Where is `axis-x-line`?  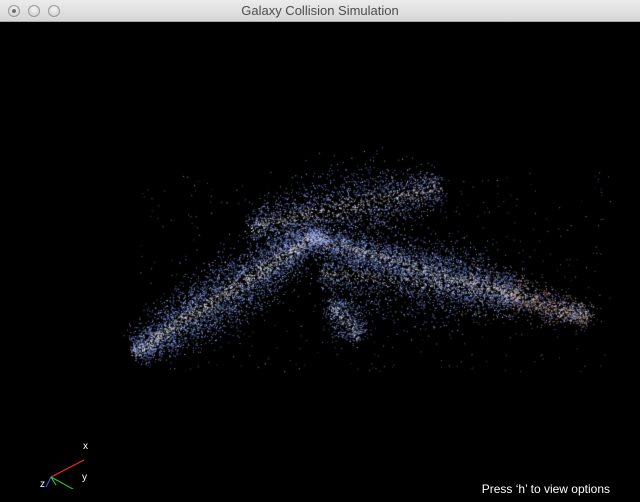 axis-x-line is located at coordinates (67, 468).